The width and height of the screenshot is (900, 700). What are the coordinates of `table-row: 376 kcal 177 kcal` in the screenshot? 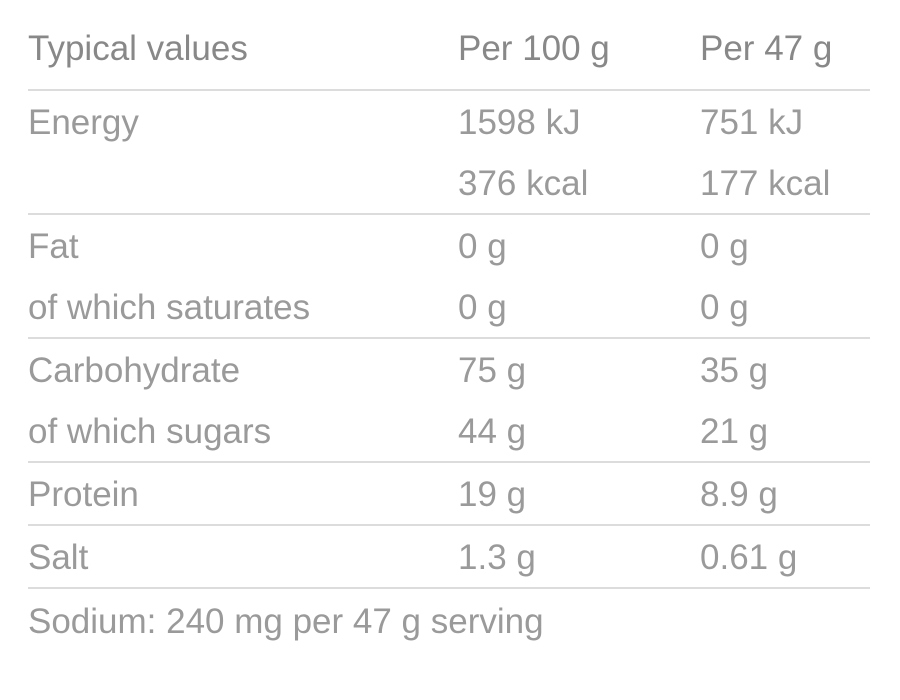 It's located at (449, 182).